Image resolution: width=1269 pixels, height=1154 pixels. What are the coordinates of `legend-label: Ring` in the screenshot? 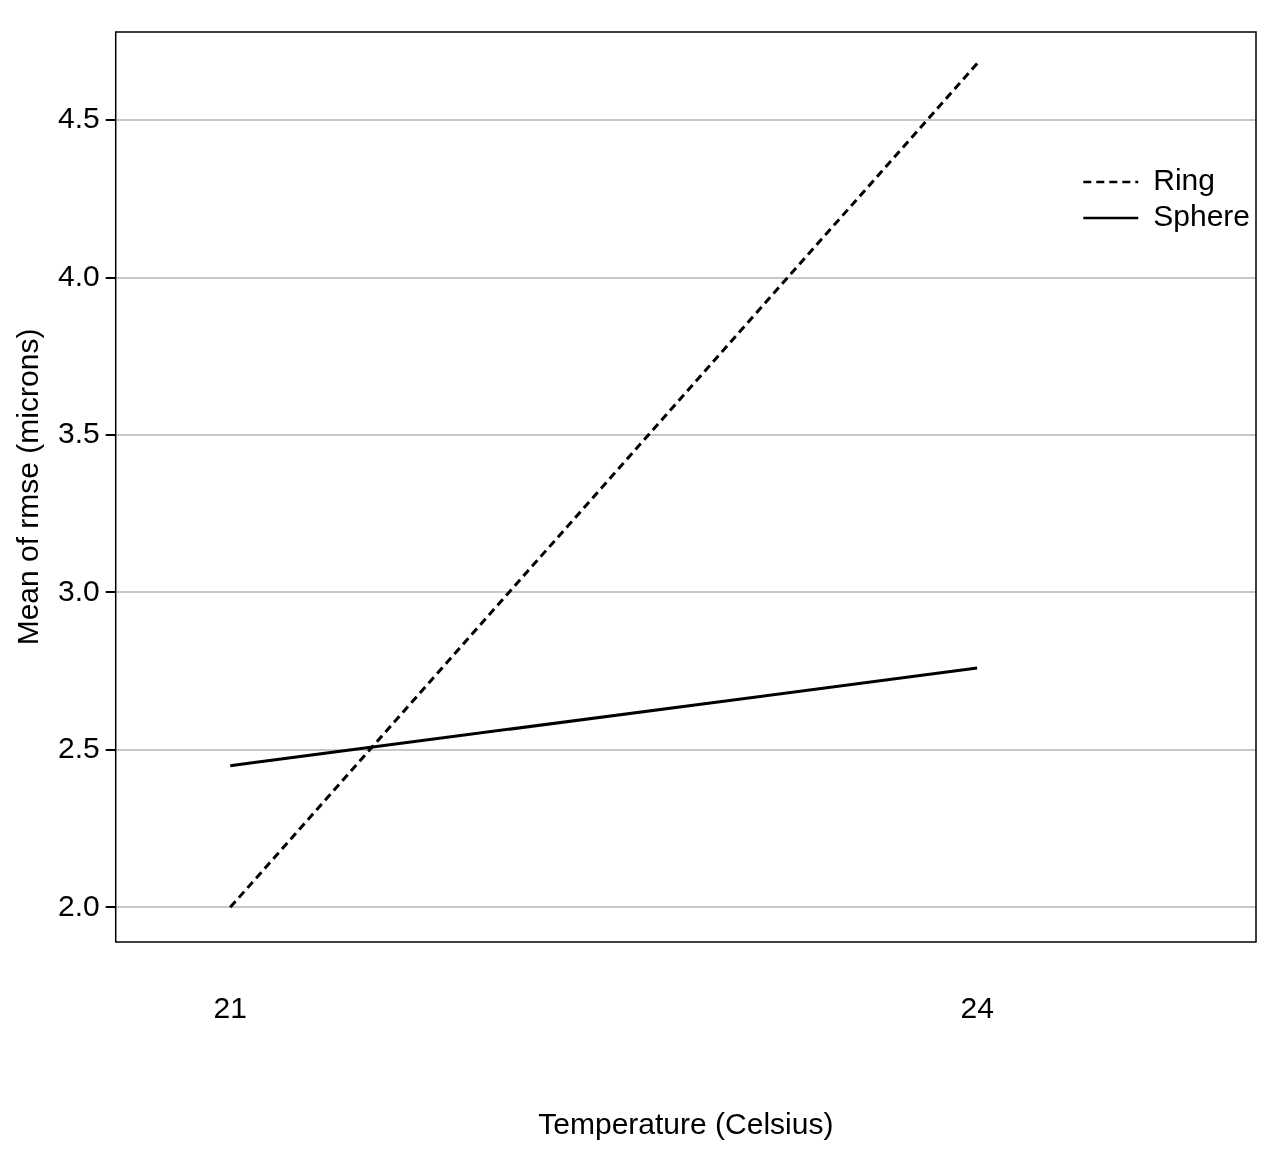 It's located at (1184, 180).